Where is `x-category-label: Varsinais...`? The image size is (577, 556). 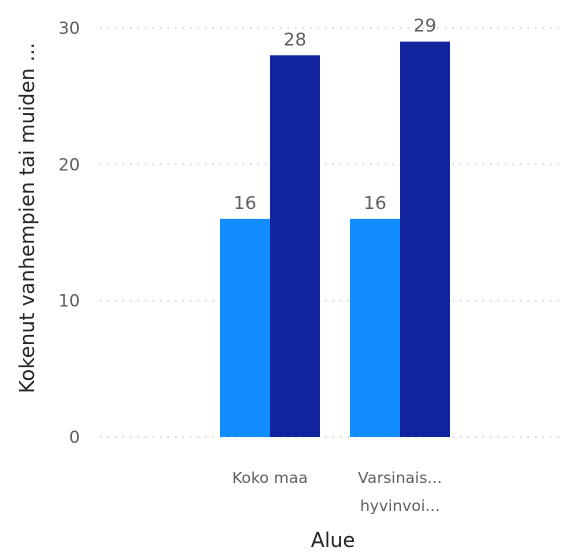
x-category-label: Varsinais... is located at coordinates (400, 478).